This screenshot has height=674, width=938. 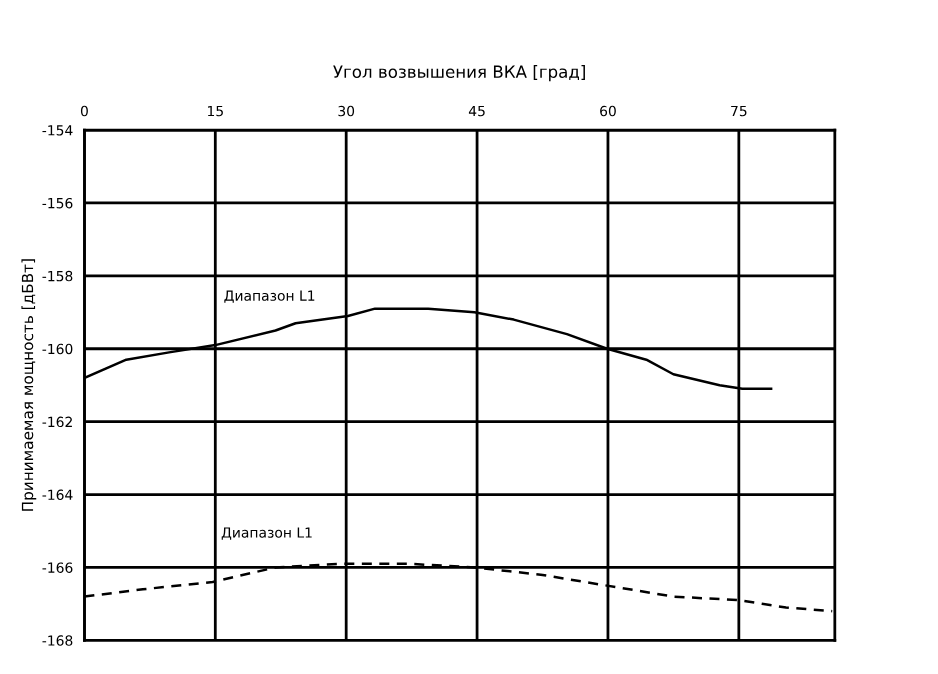 What do you see at coordinates (459, 73) in the screenshot?
I see `x-axis-title: Угол возвышения ВКА [град]` at bounding box center [459, 73].